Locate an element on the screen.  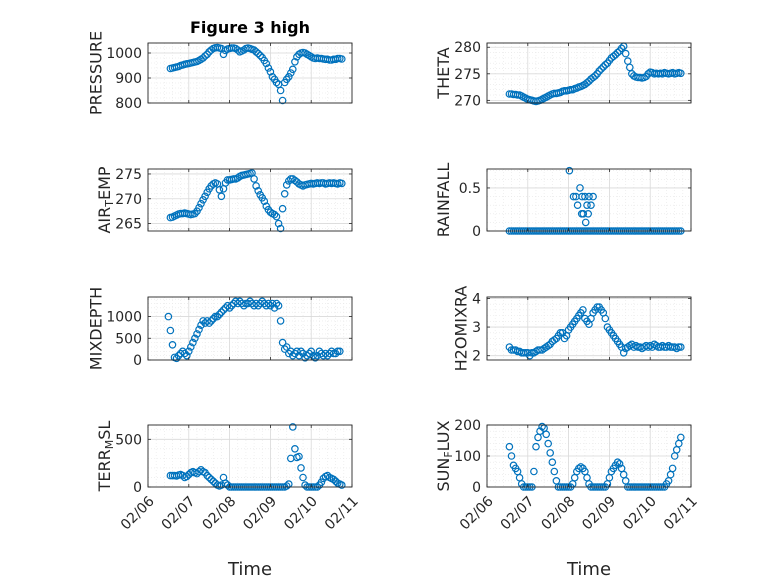
major-grid is located at coordinates (250, 200).